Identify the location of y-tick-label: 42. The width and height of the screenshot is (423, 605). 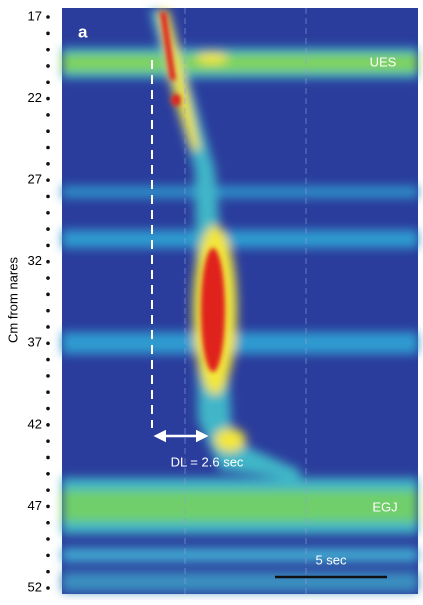
(35, 423).